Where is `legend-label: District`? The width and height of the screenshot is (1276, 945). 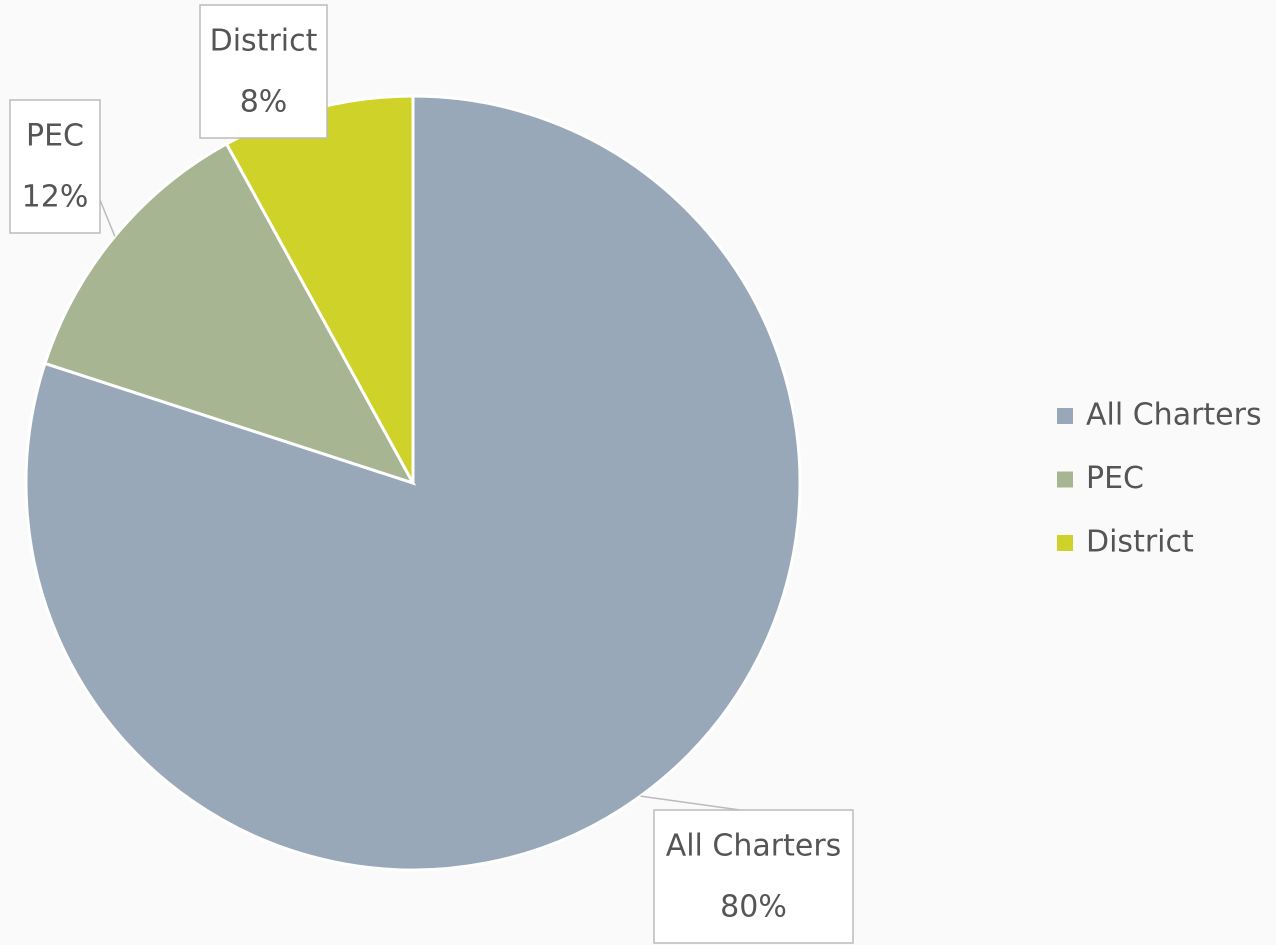
legend-label: District is located at coordinates (1140, 542).